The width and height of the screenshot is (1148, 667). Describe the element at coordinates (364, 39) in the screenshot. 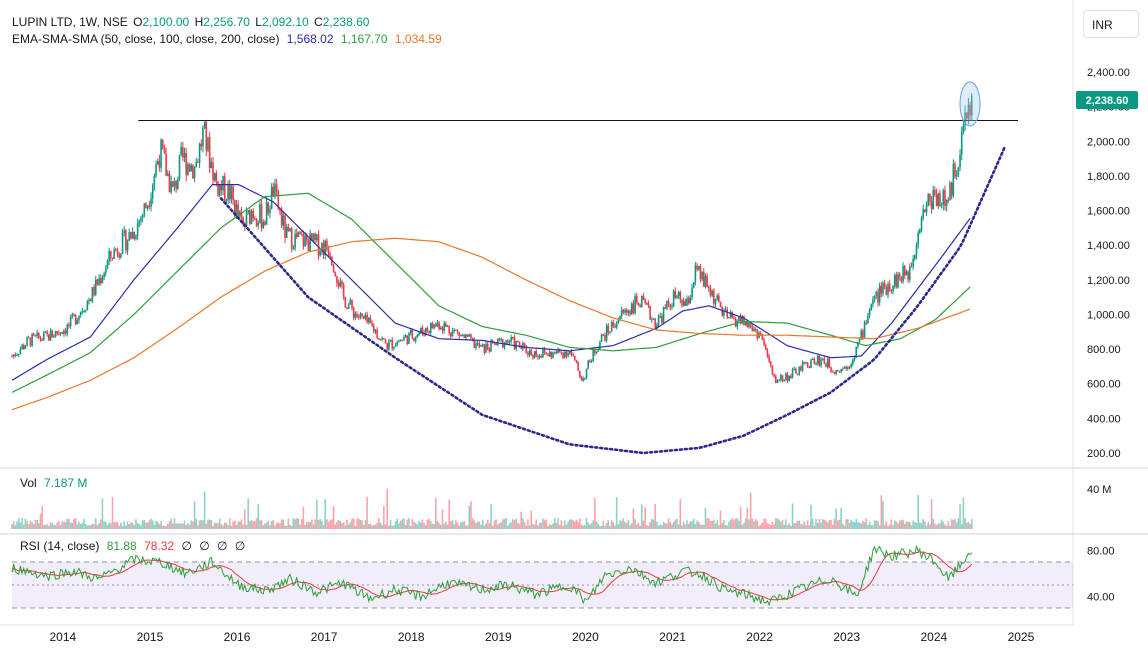

I see `sma100-value: 1,167.70` at that location.